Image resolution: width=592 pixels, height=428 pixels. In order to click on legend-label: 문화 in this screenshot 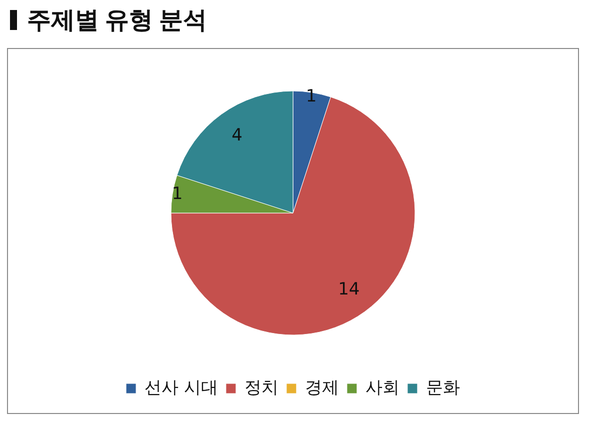, I will do `click(443, 388)`.